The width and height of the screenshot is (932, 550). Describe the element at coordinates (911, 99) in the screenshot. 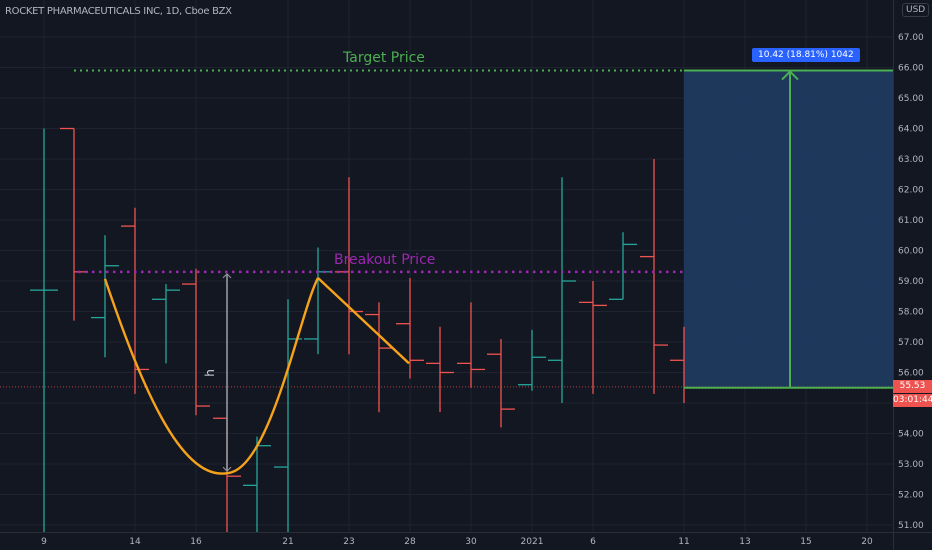

I see `price-tick: 65.00` at that location.